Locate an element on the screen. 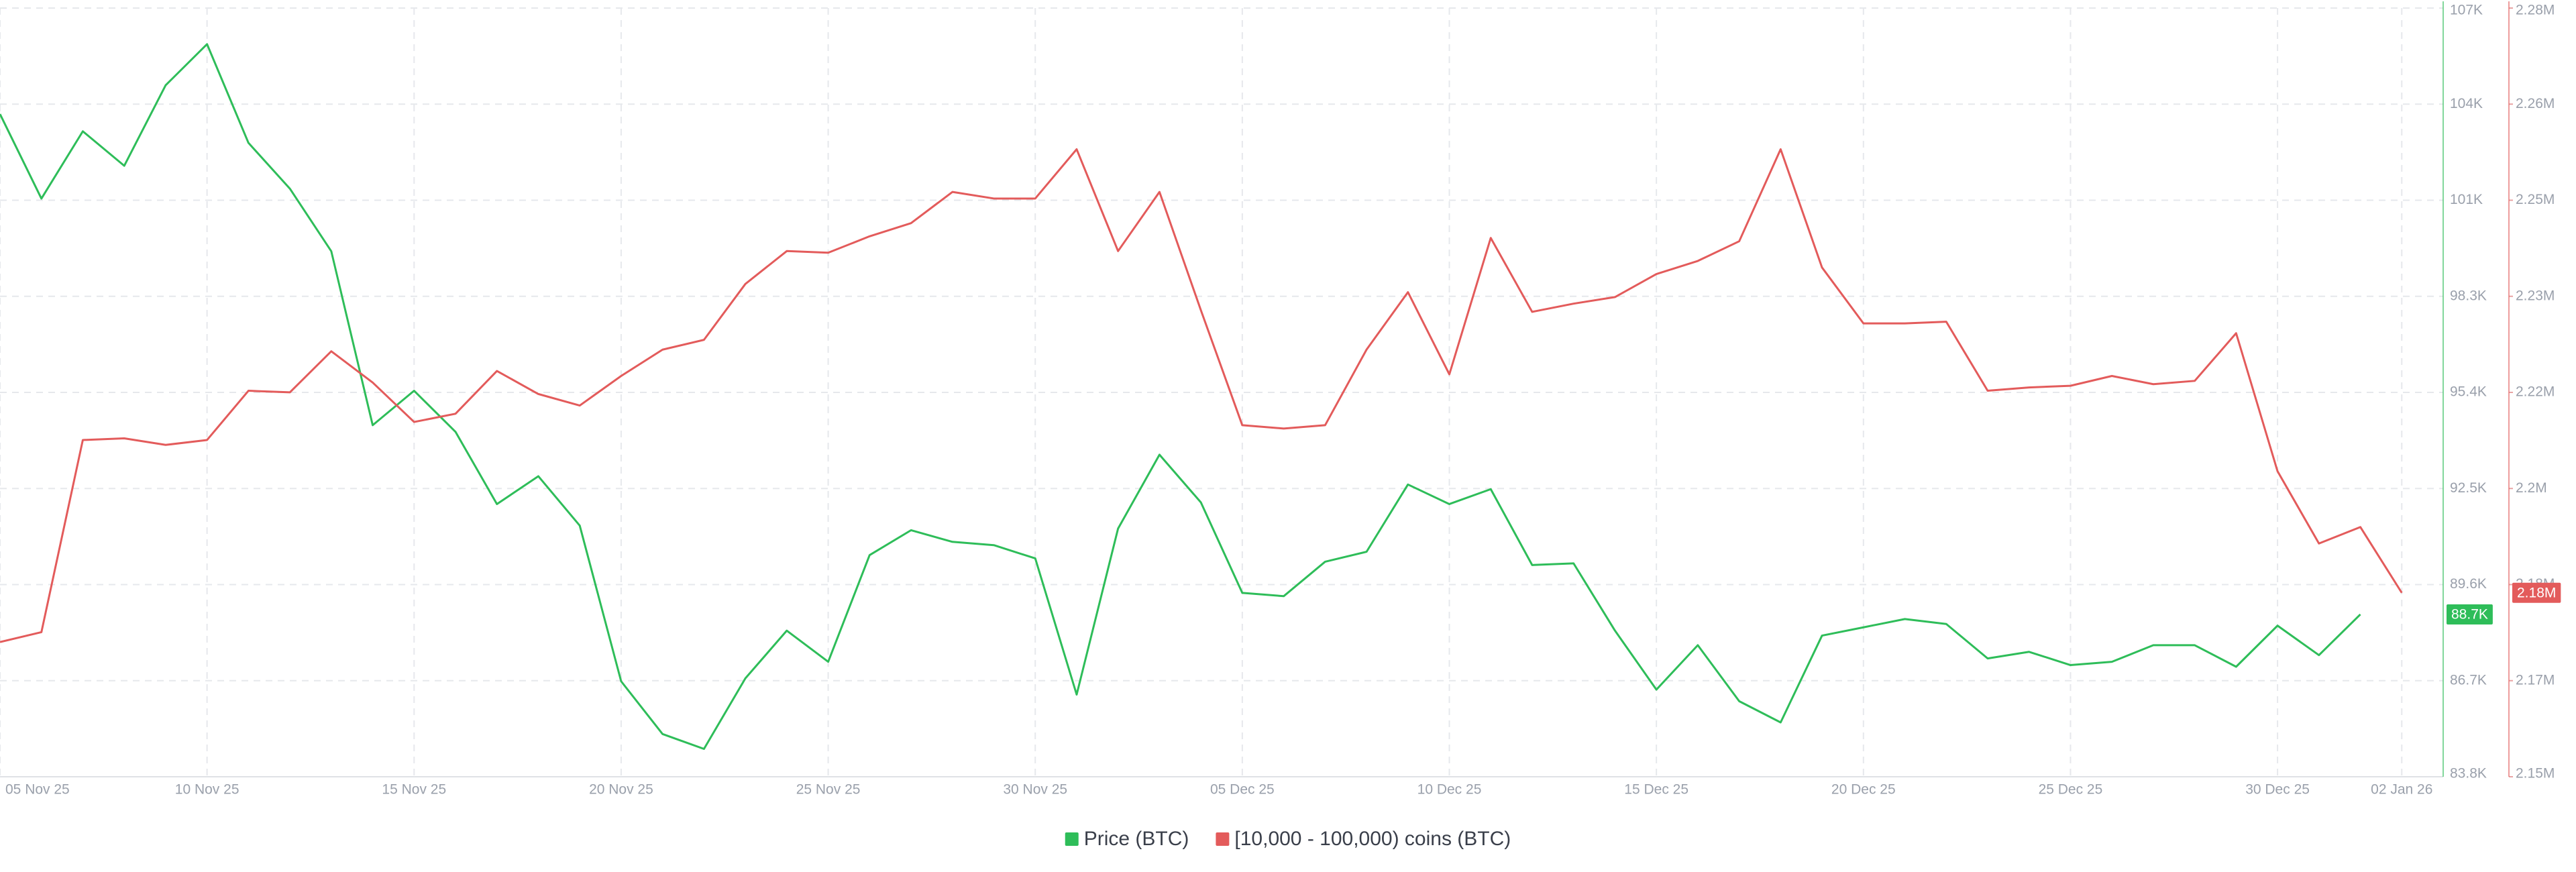 The height and width of the screenshot is (872, 2576). end-badge: 88.7K is located at coordinates (2470, 614).